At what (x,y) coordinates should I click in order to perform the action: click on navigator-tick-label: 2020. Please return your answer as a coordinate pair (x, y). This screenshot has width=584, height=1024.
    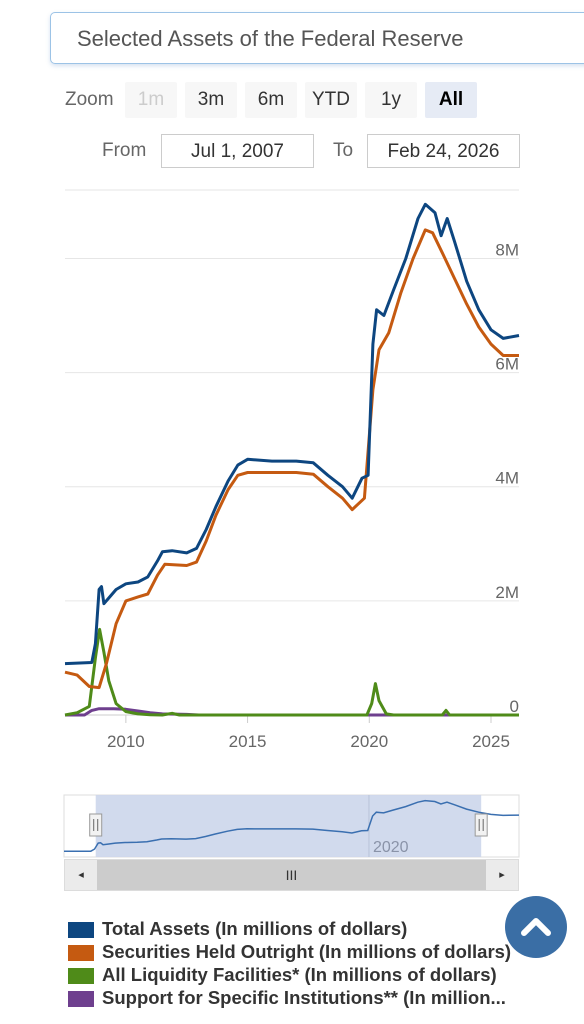
    Looking at the image, I should click on (391, 847).